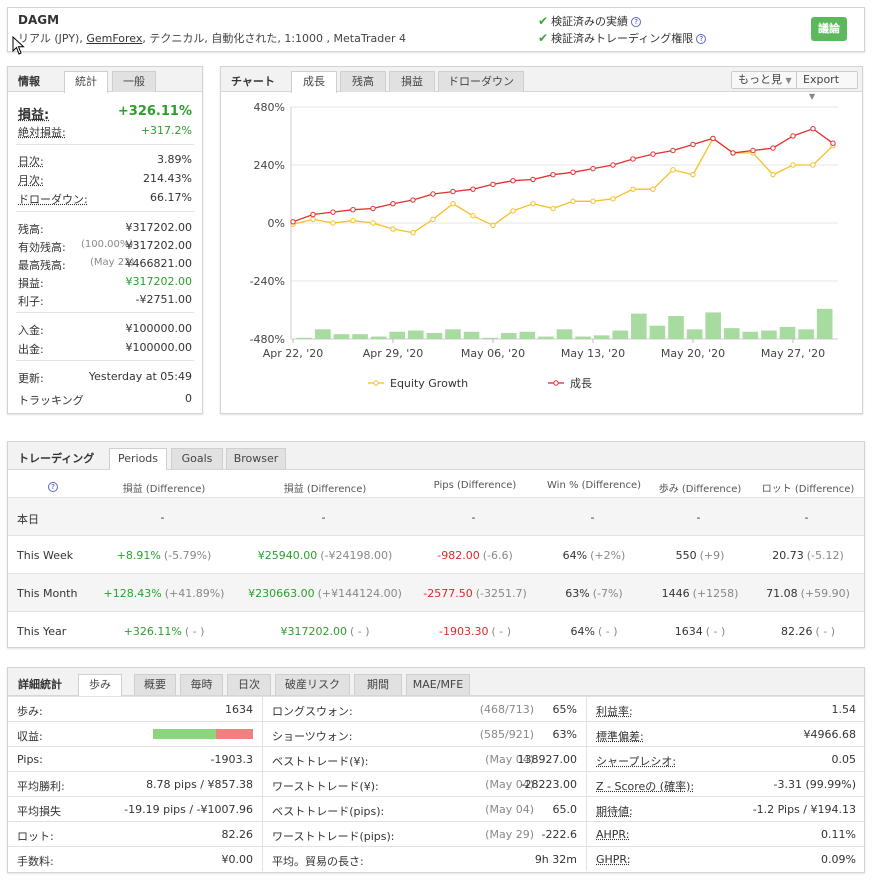 This screenshot has width=874, height=880. What do you see at coordinates (438, 684) in the screenshot?
I see `stats-tab: MAE/MFE` at bounding box center [438, 684].